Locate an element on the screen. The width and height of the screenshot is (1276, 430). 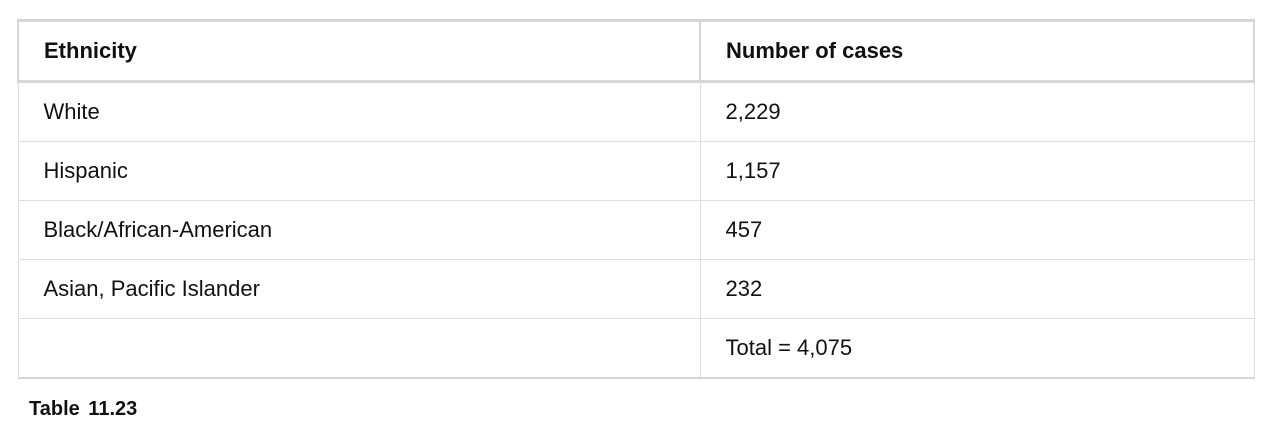
table-header: Ethnicity Number of cases is located at coordinates (636, 51).